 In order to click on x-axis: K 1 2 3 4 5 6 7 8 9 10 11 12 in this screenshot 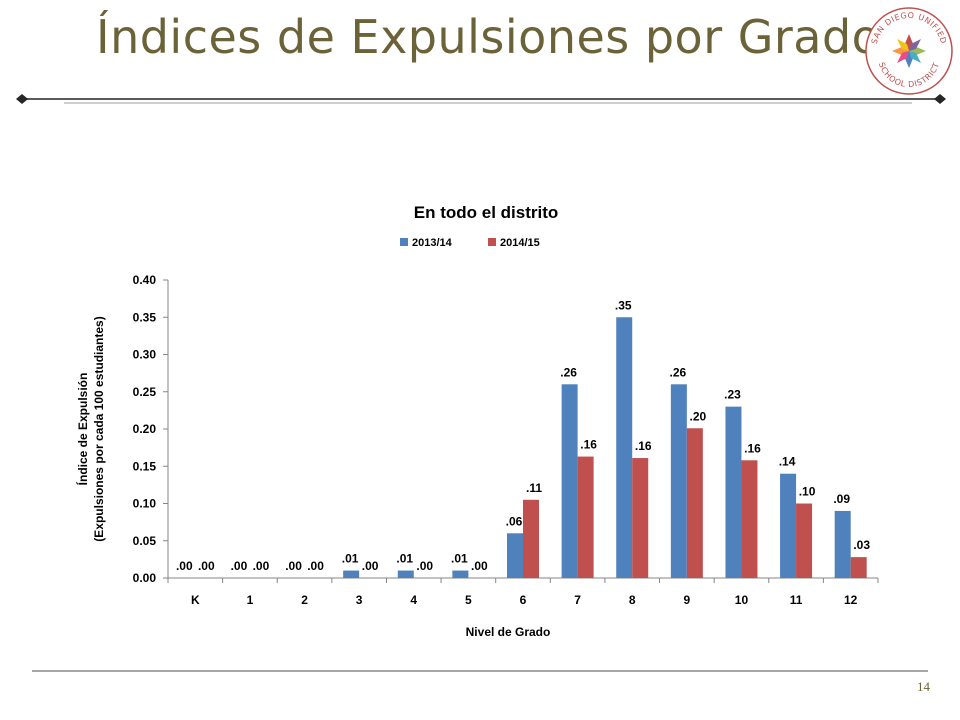, I will do `click(523, 592)`.